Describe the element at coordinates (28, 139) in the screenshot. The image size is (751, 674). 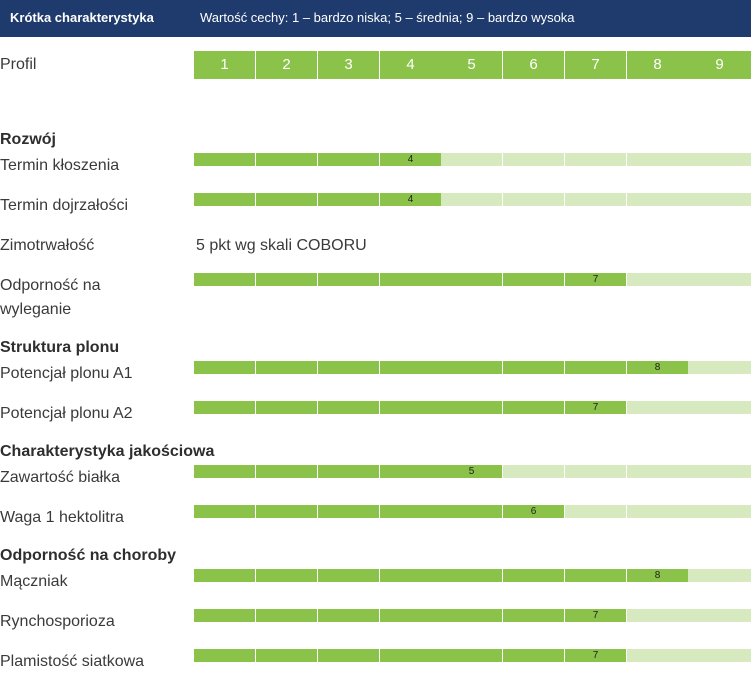
I see `section-title: Rozwój` at that location.